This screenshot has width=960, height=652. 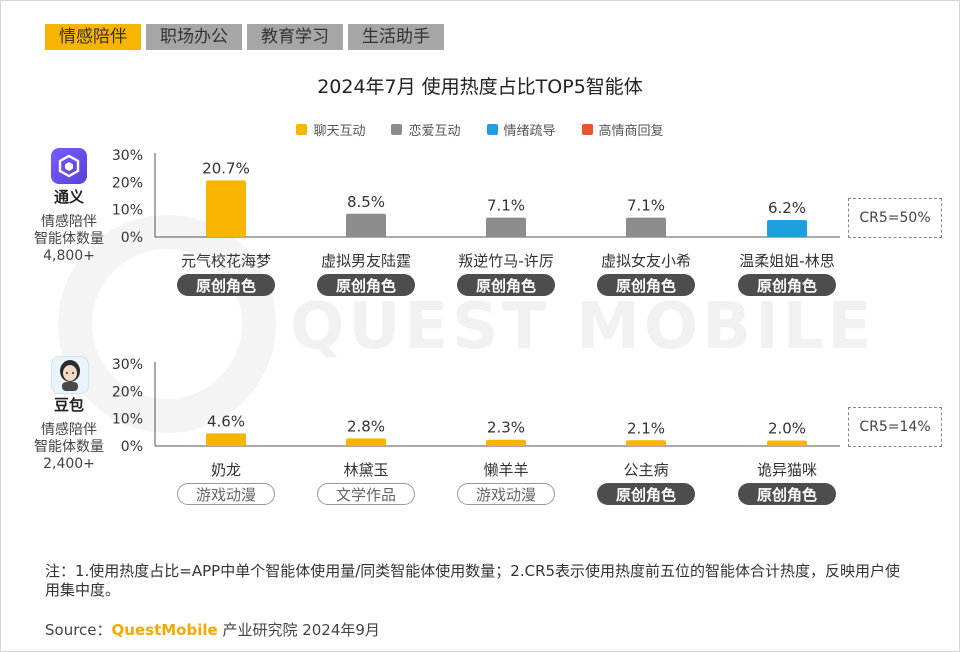 What do you see at coordinates (506, 428) in the screenshot?
I see `doubao-value-label: 2.3%` at bounding box center [506, 428].